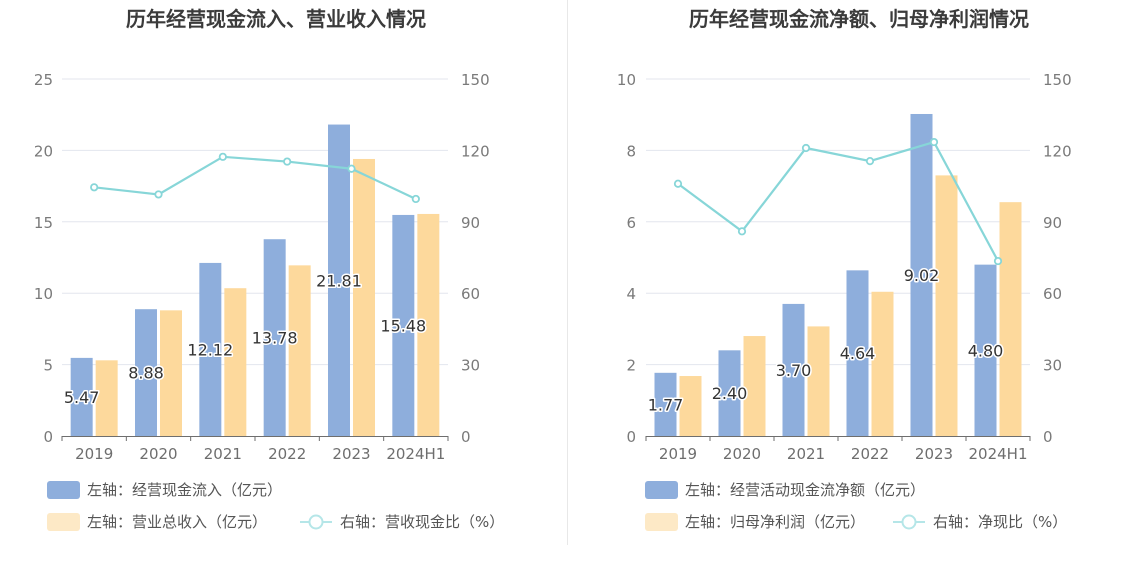 Image resolution: width=1134 pixels, height=586 pixels. I want to click on bar-value-label: 15.48, so click(403, 325).